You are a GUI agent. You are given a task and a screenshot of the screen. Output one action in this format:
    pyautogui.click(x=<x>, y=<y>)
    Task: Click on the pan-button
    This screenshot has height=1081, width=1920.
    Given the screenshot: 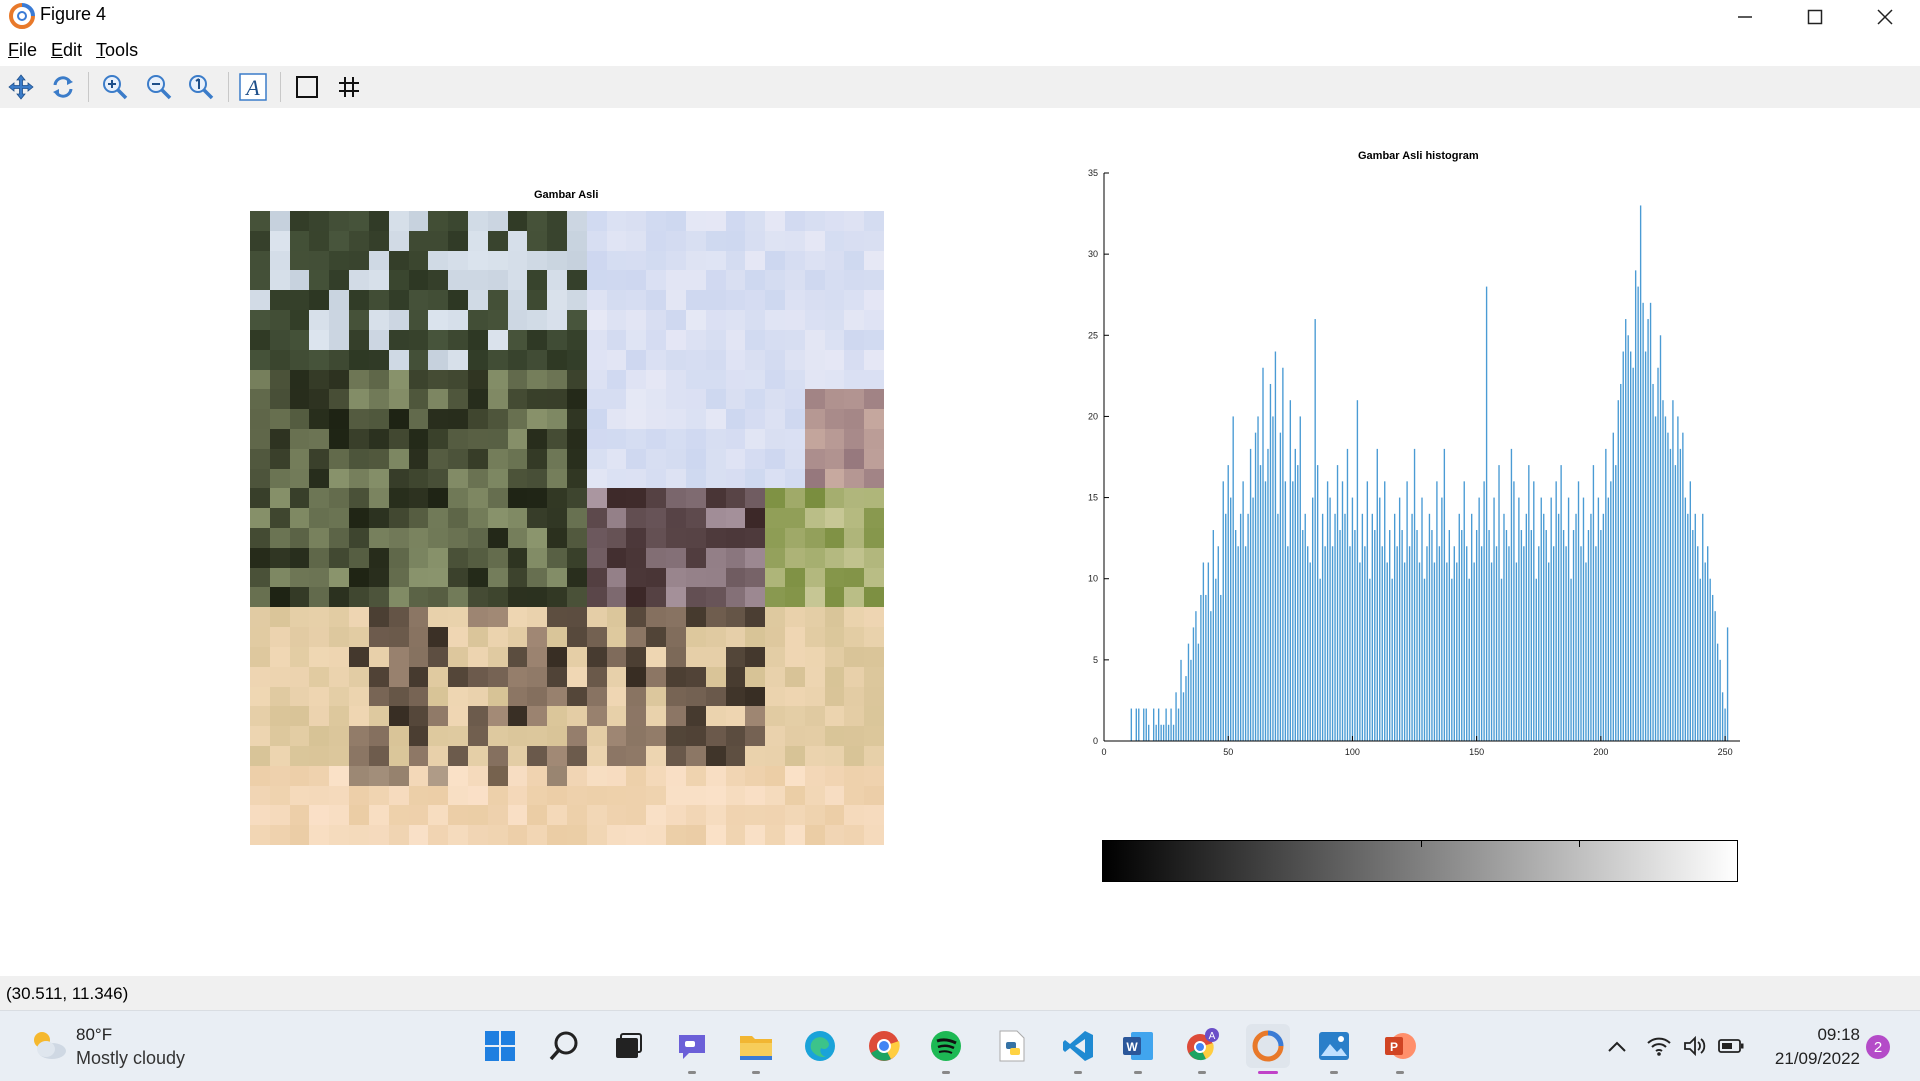 What is the action you would take?
    pyautogui.click(x=21, y=87)
    